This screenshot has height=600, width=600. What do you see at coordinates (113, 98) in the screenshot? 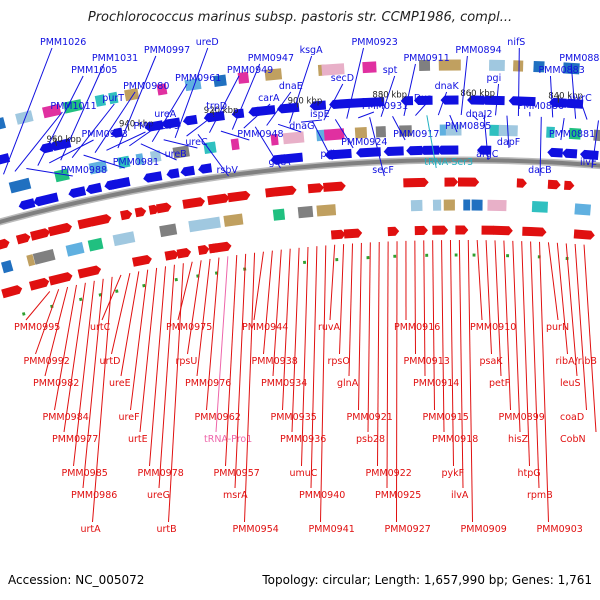
I see `forward-gene-label: purT` at bounding box center [113, 98].